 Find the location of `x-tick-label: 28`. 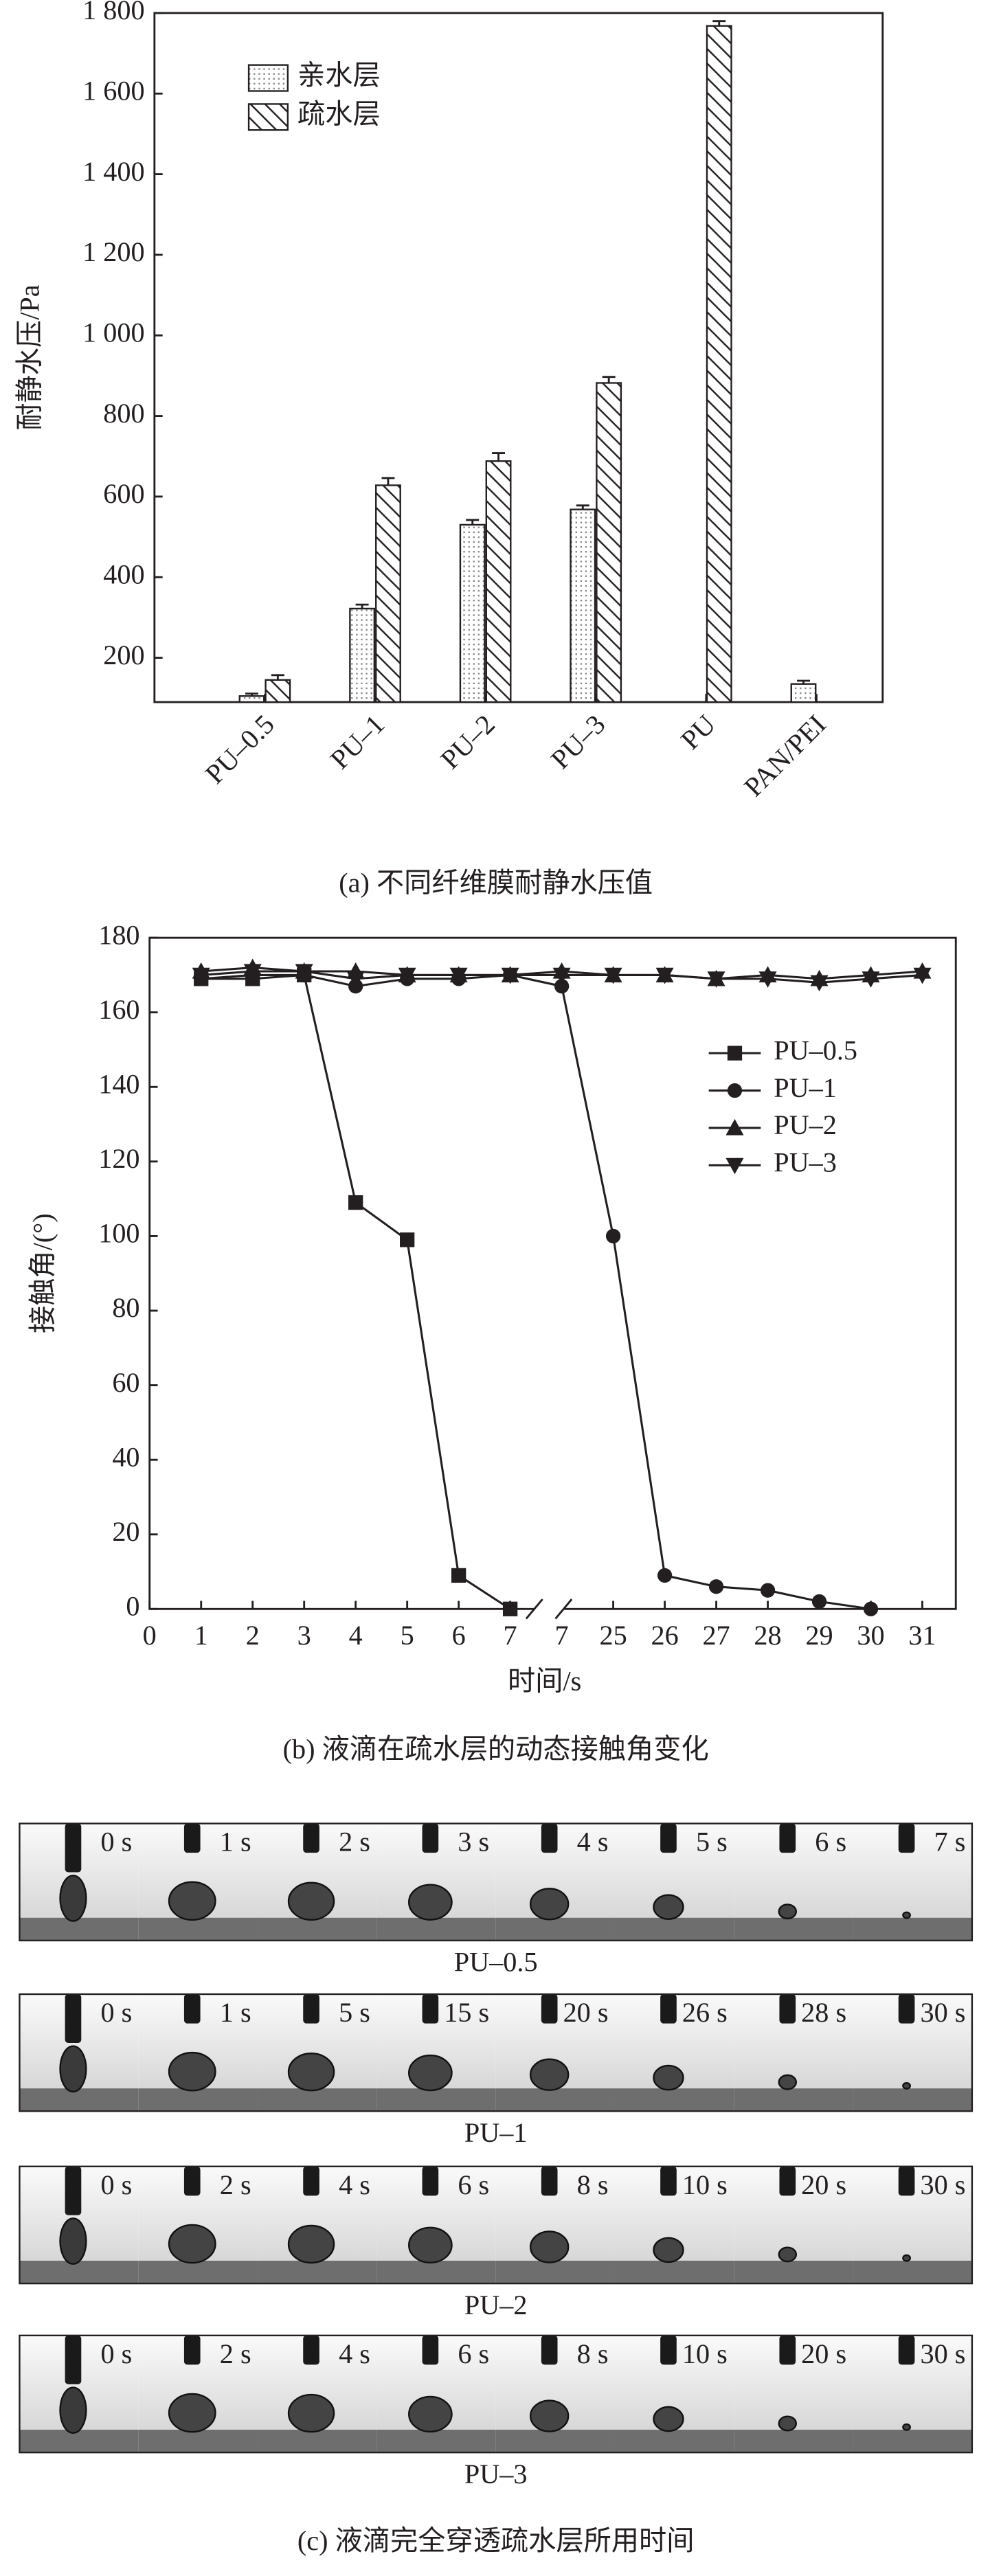

x-tick-label: 28 is located at coordinates (767, 1635).